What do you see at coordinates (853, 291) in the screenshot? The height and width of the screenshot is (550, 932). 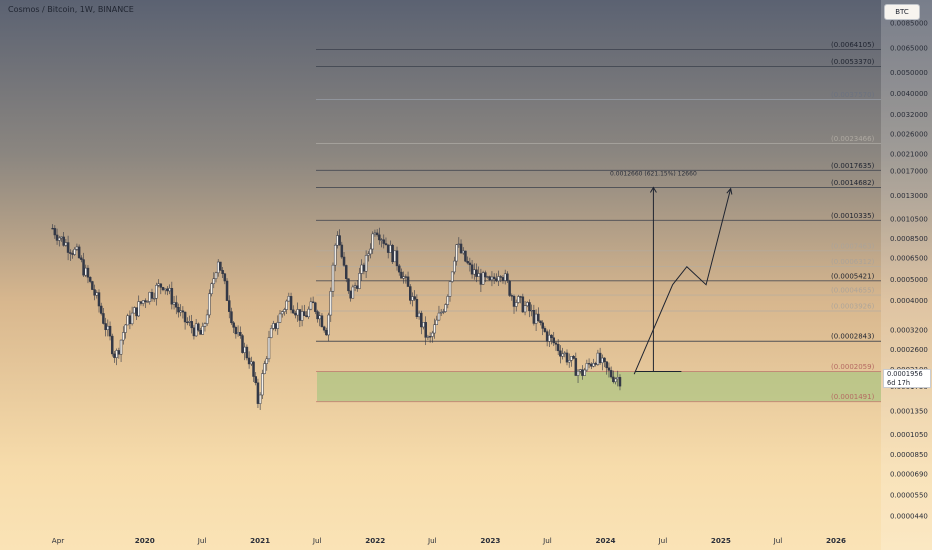 I see `fib-level-label: (0.0004655)` at bounding box center [853, 291].